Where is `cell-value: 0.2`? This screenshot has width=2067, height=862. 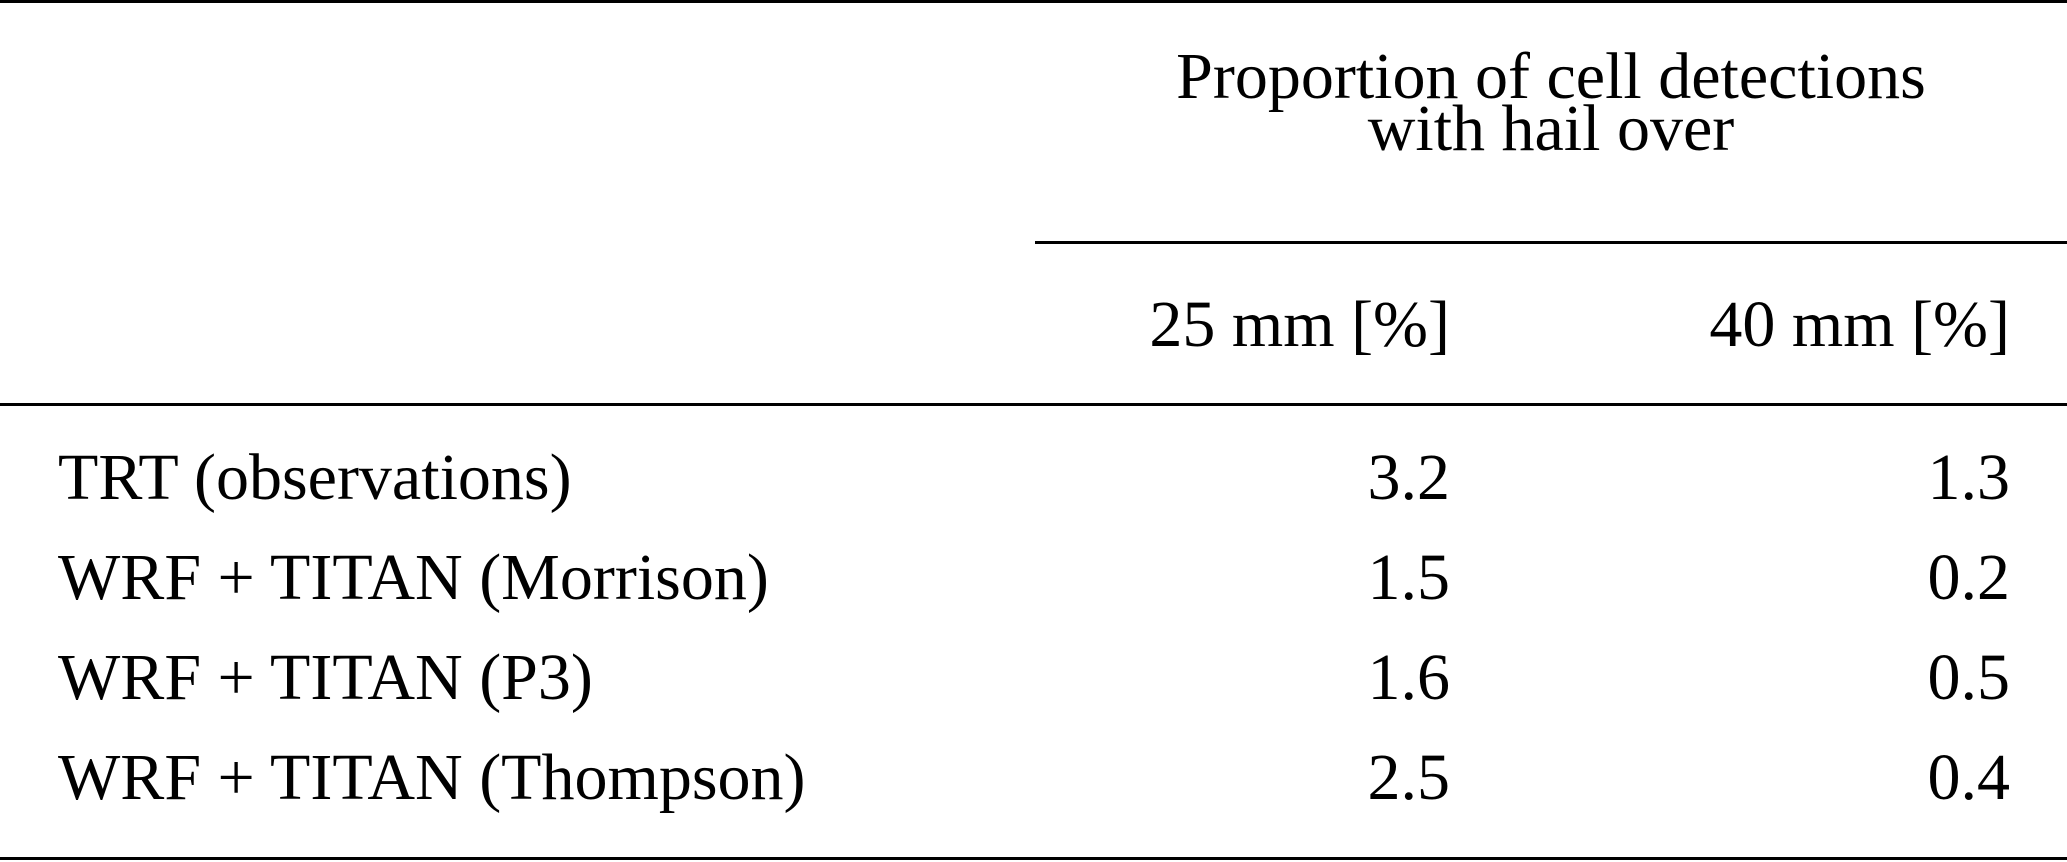 cell-value: 0.2 is located at coordinates (1969, 577).